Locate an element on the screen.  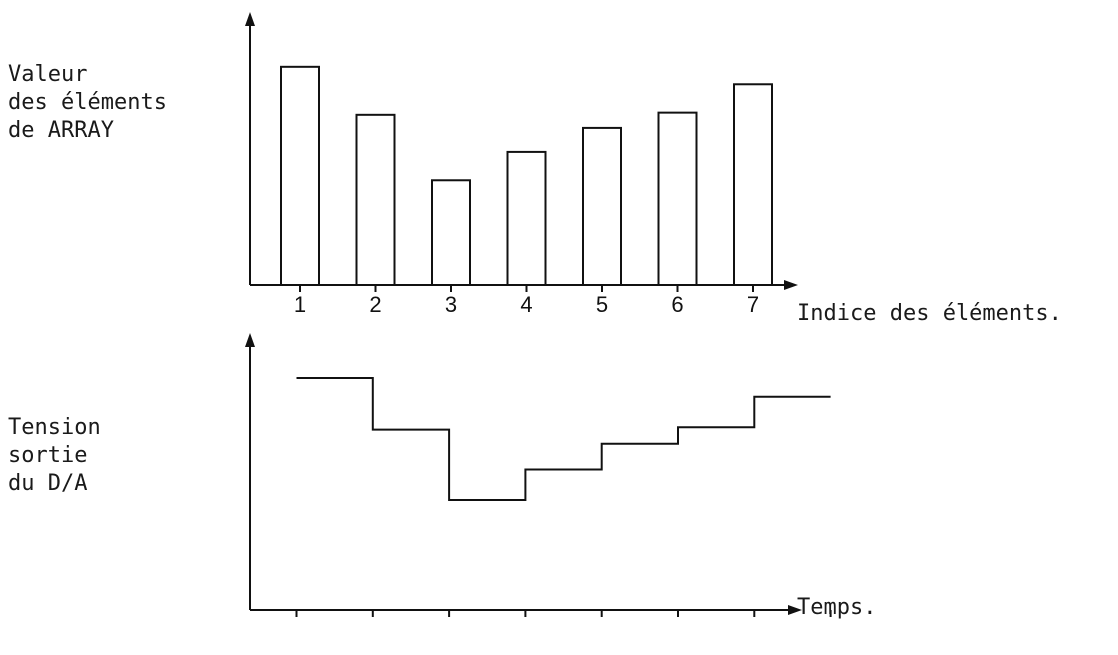
step-series-line is located at coordinates (563, 439).